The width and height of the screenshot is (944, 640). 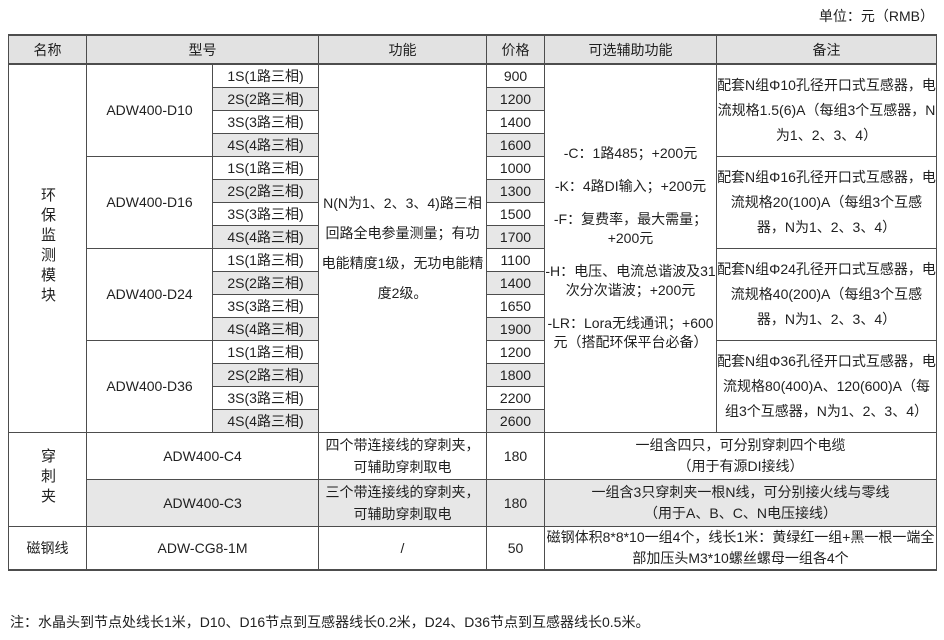 What do you see at coordinates (515, 259) in the screenshot?
I see `price-cell: 1100` at bounding box center [515, 259].